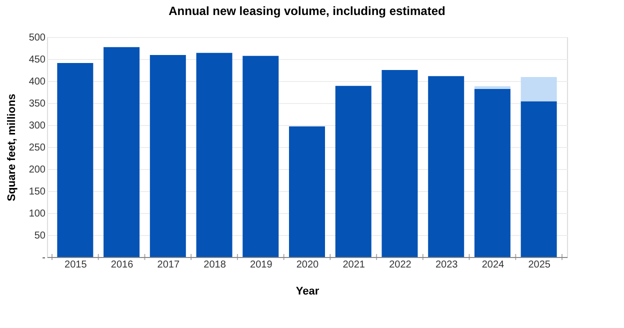 Image resolution: width=624 pixels, height=328 pixels. I want to click on x-tick-label: 2024, so click(493, 265).